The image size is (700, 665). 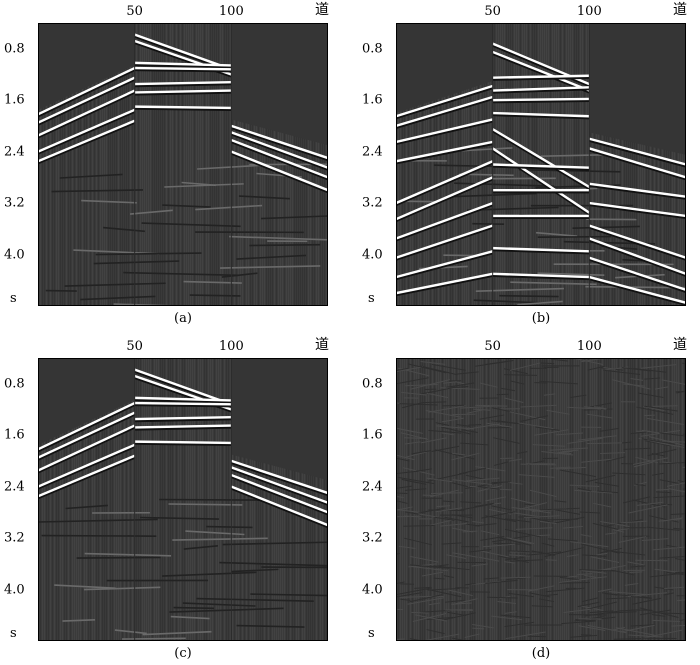 I want to click on y-axis-unit: s, so click(x=371, y=298).